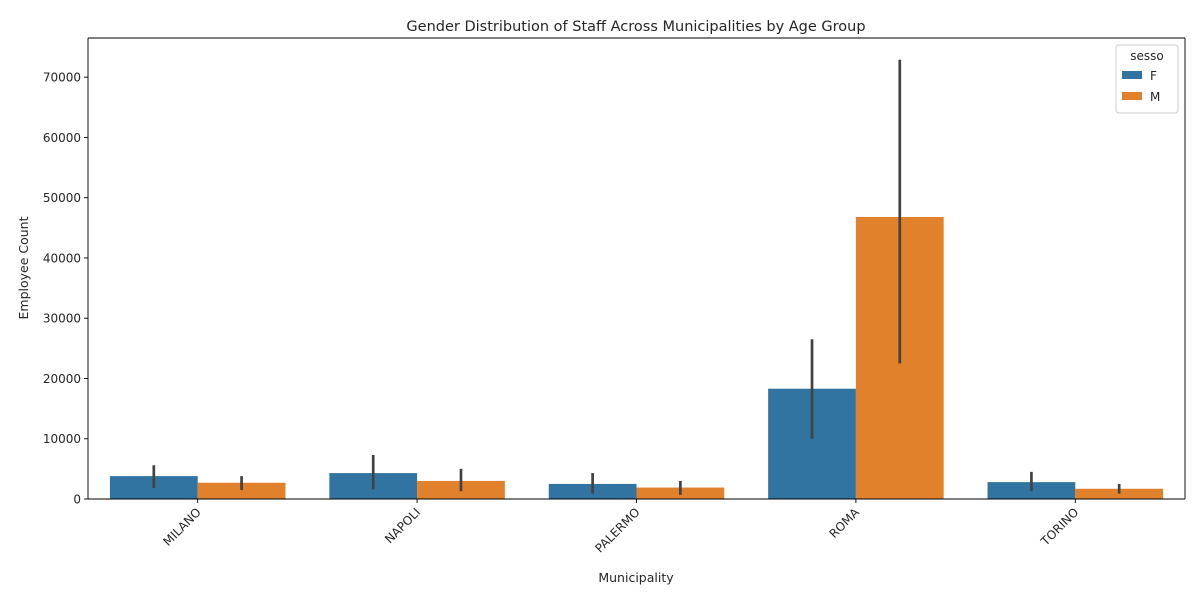 The width and height of the screenshot is (1200, 604). I want to click on y-tick-label: 10000, so click(62, 439).